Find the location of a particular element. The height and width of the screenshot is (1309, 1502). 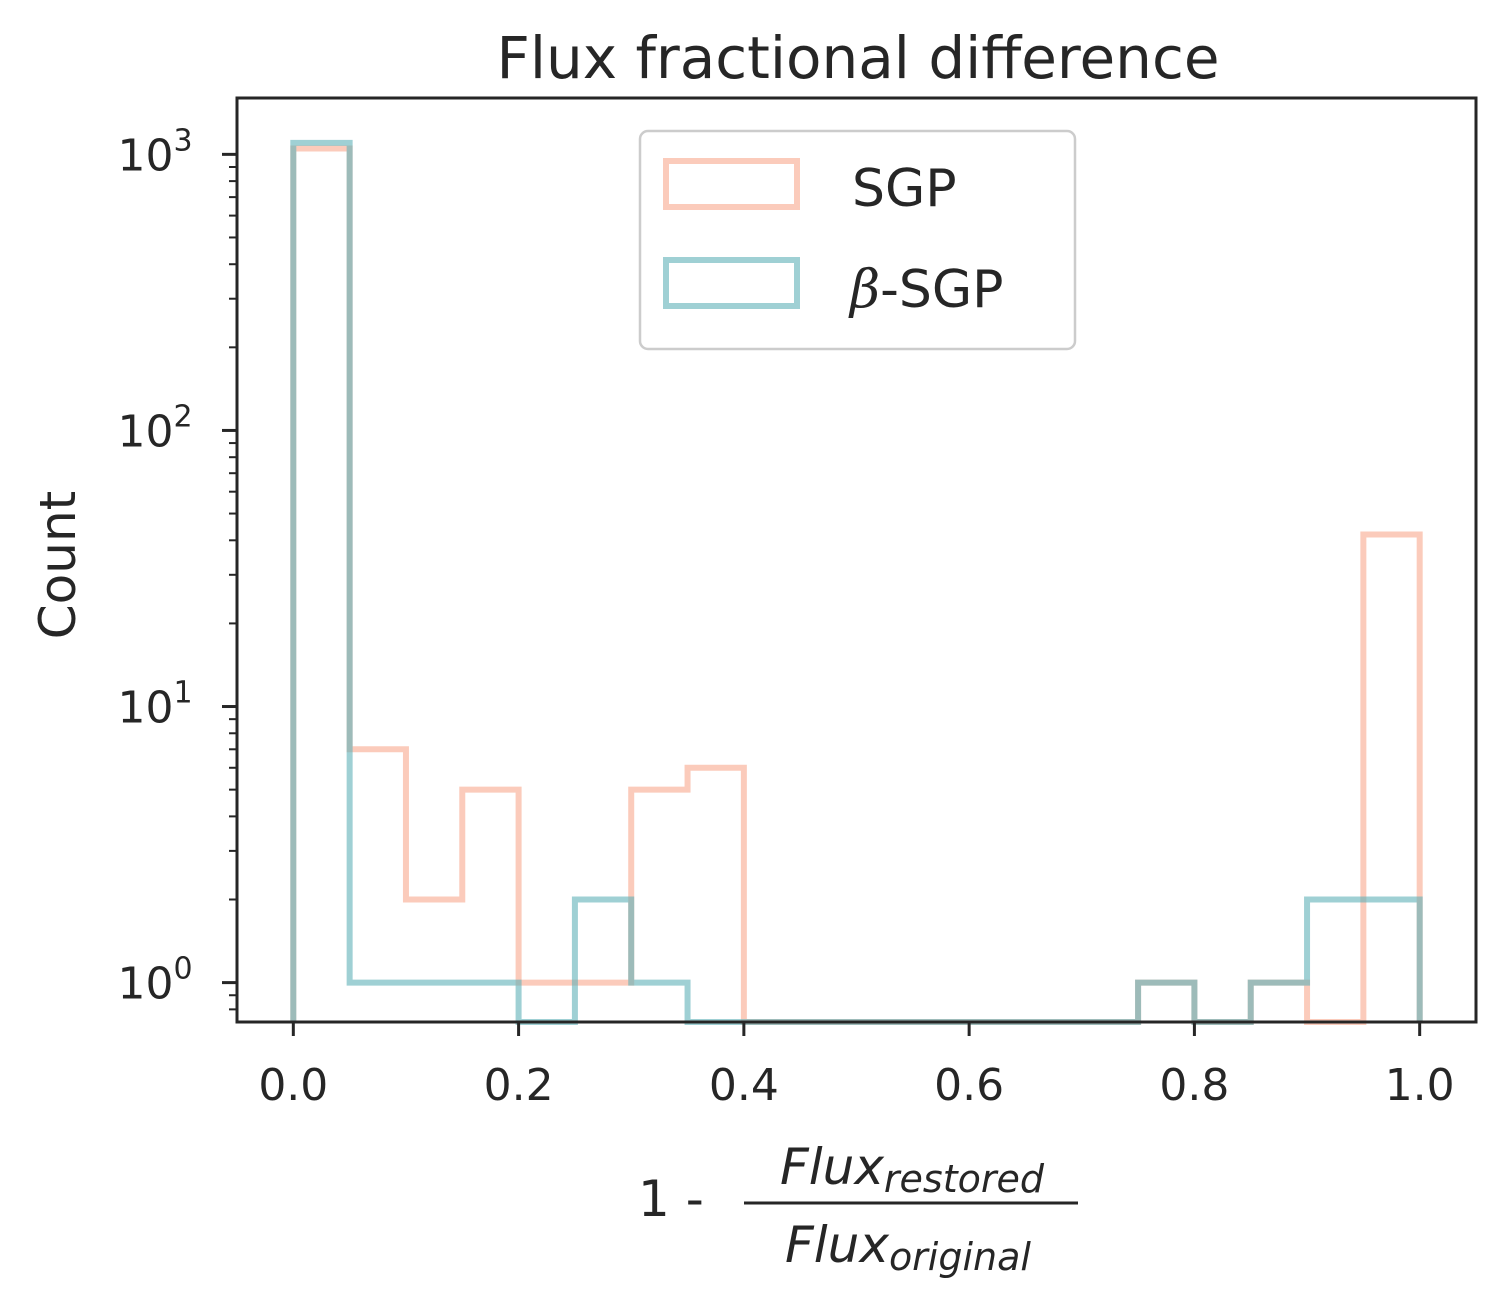

legend-label-sgp: SGP is located at coordinates (904, 189).